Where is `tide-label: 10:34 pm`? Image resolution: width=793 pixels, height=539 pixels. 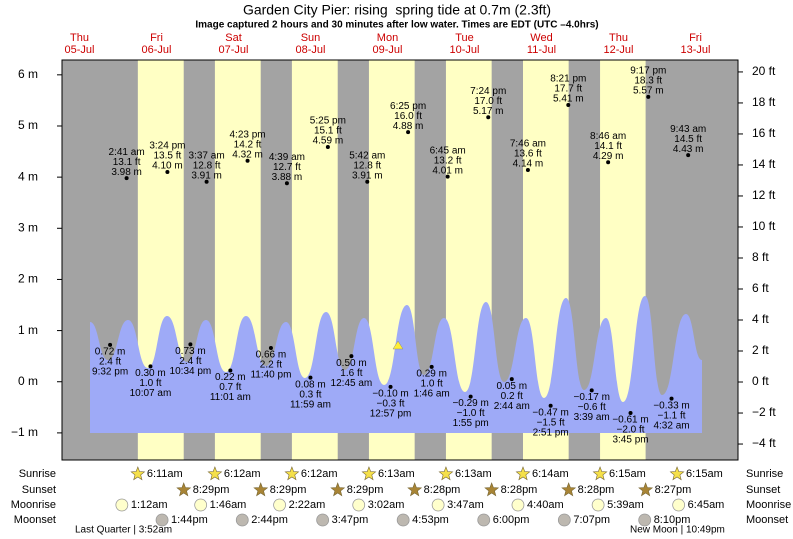
tide-label: 10:34 pm is located at coordinates (191, 371).